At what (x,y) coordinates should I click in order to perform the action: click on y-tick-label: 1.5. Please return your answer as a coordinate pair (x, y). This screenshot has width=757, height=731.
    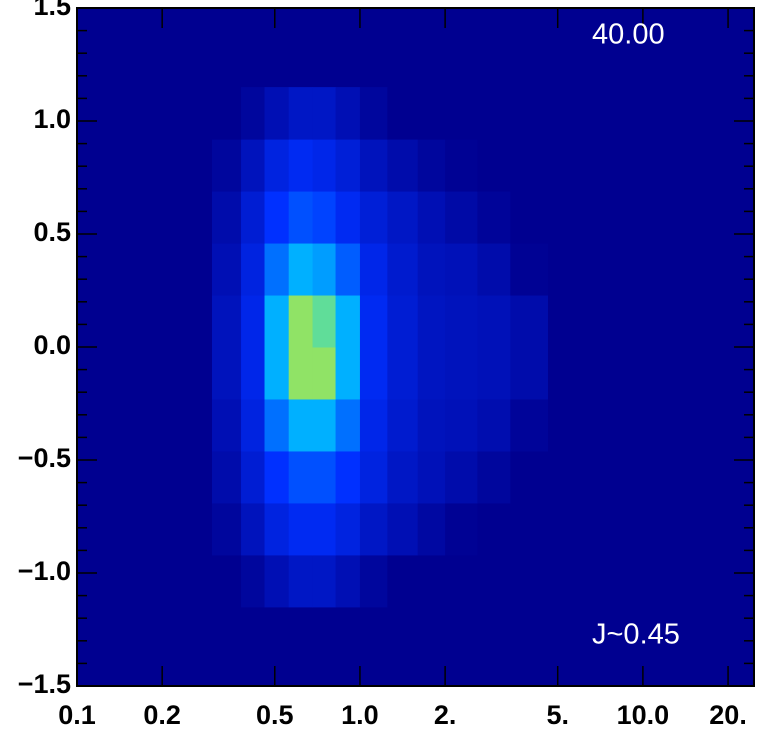
    Looking at the image, I should click on (52, 10).